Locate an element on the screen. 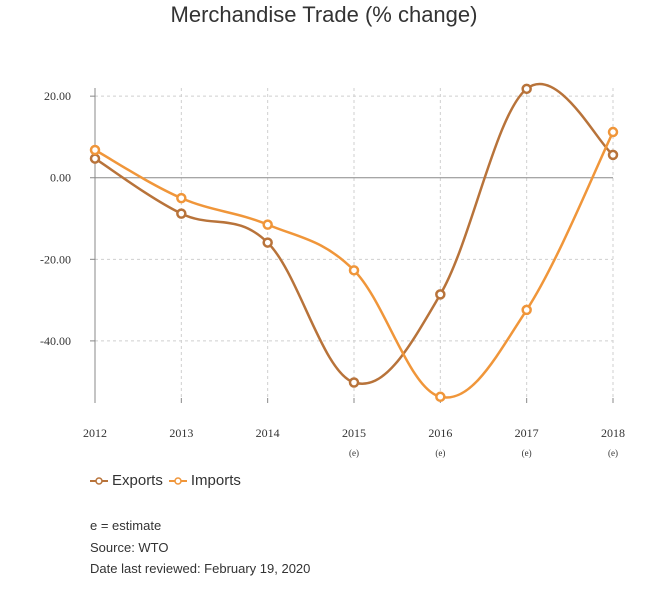 Image resolution: width=648 pixels, height=598 pixels. x-tick-label: 2016 is located at coordinates (440, 433).